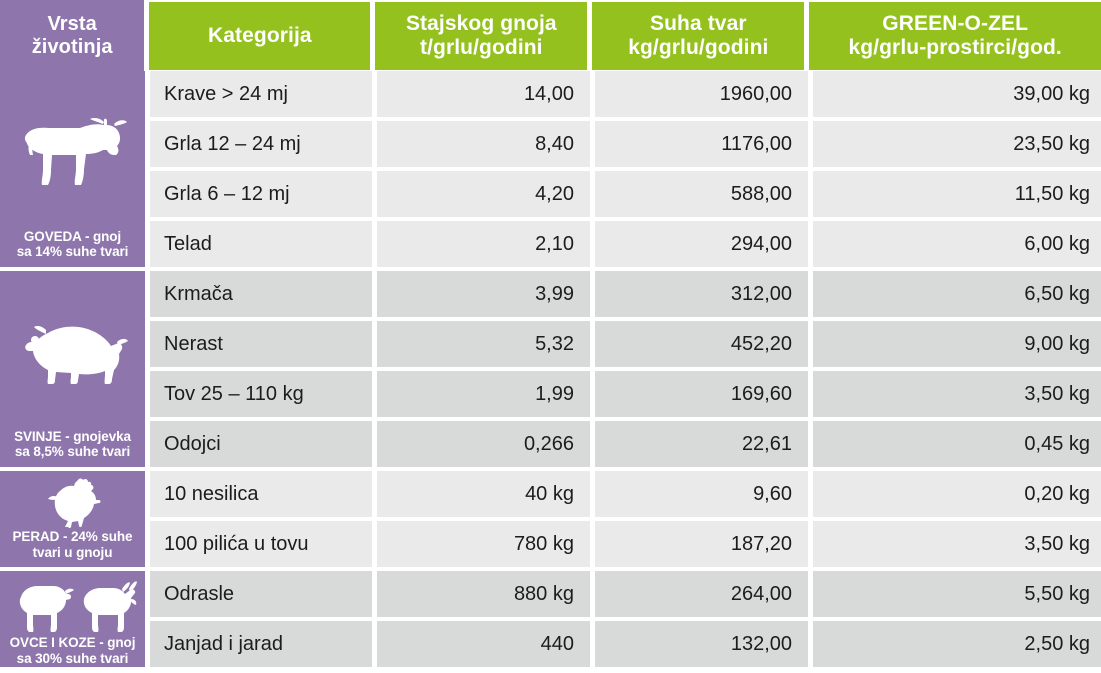 The width and height of the screenshot is (1101, 673). Describe the element at coordinates (261, 494) in the screenshot. I see `cell-category: 10 nesilica` at that location.